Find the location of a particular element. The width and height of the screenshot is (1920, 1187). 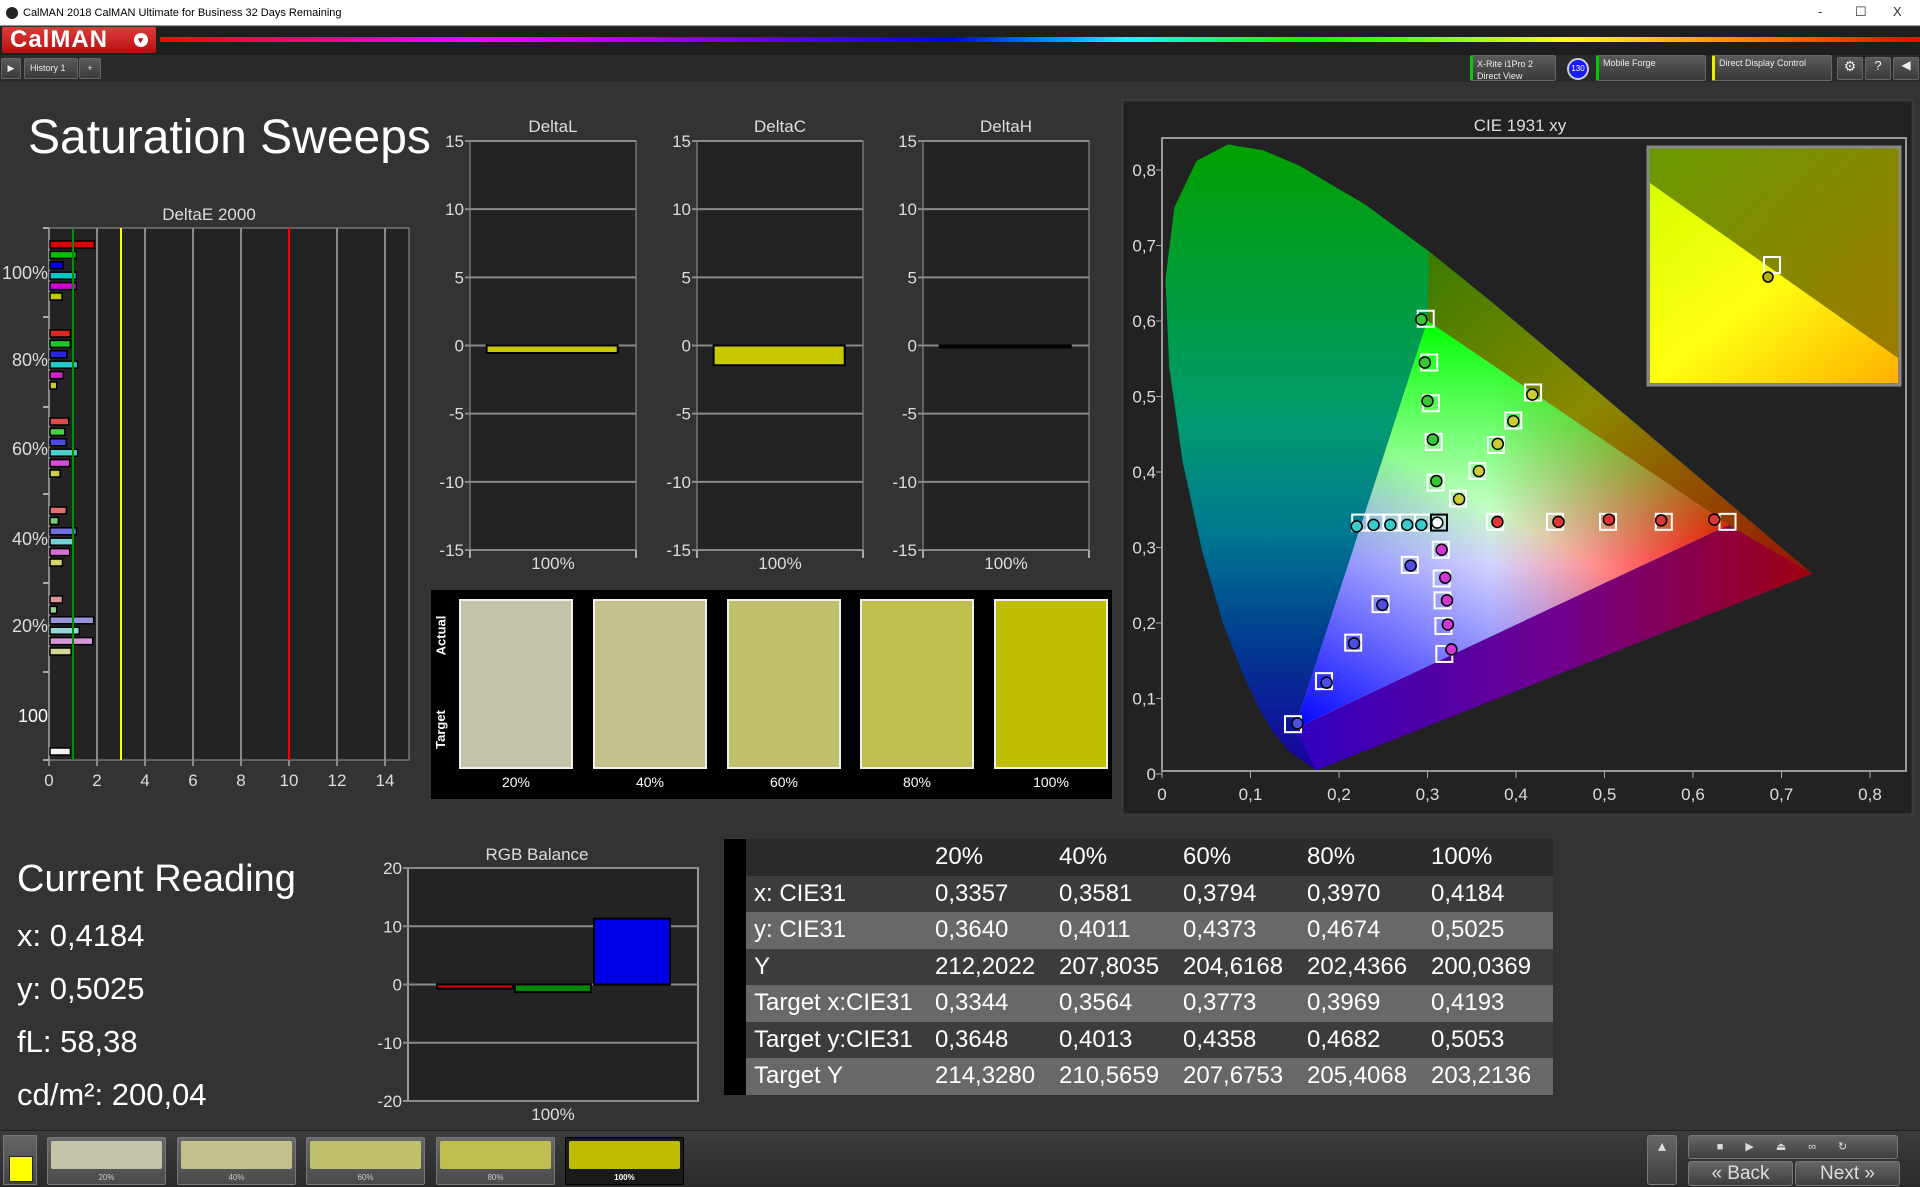

purple-line-region is located at coordinates (1553, 647).